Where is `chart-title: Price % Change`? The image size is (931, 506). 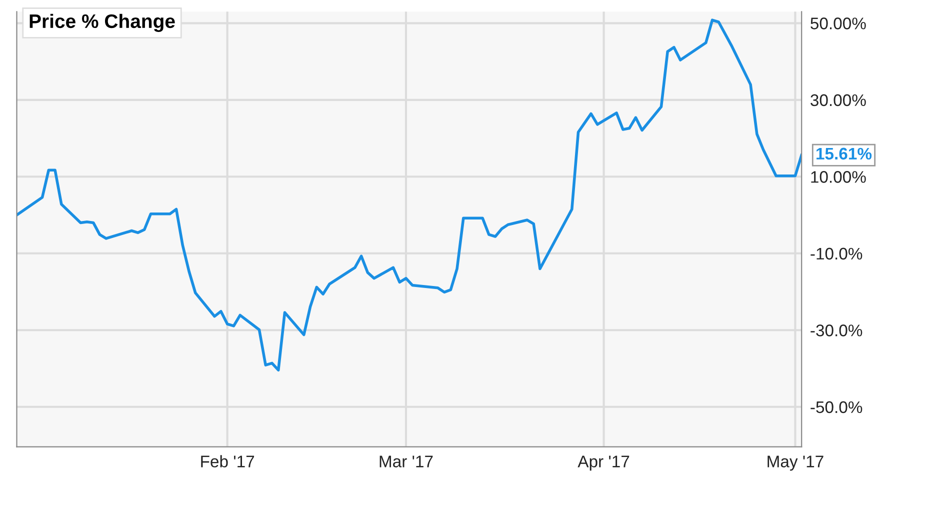 chart-title: Price % Change is located at coordinates (102, 23).